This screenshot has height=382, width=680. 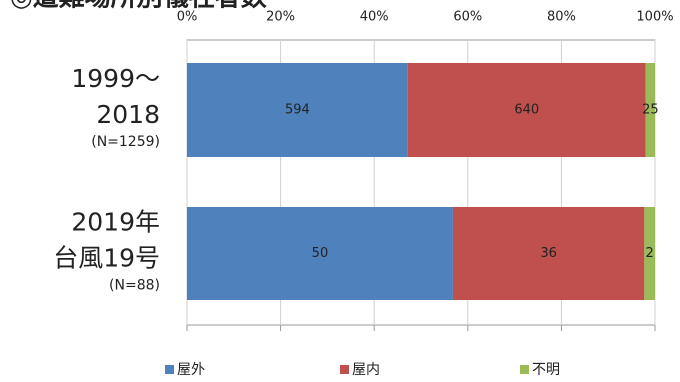 I want to click on data-label: 25, so click(x=650, y=110).